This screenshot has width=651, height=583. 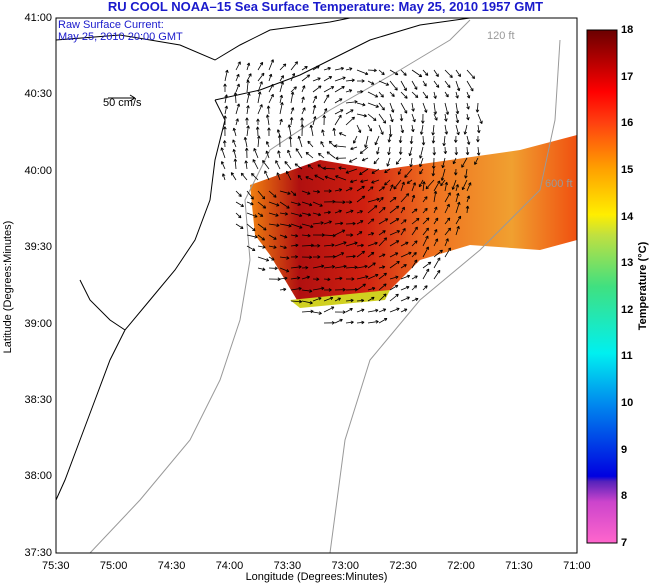 I want to click on colorbar-tick-label: 18, so click(x=627, y=30).